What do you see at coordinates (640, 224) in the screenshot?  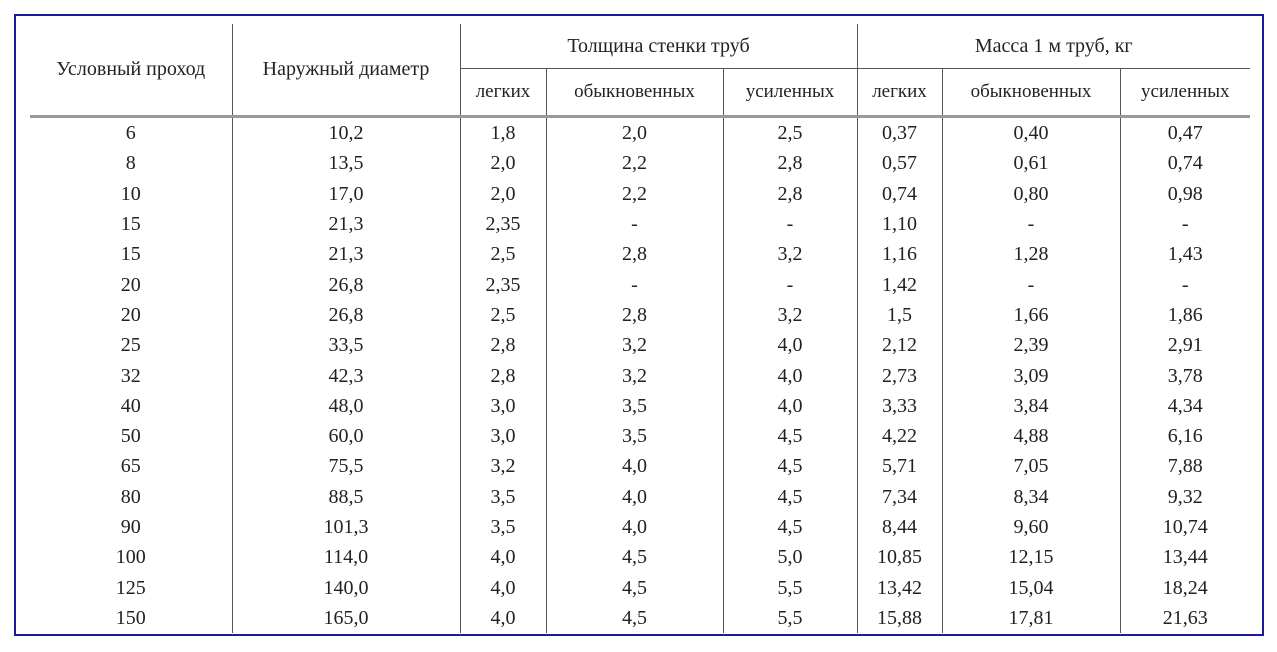 I see `table-row: 15 21,3 2,35- -1,10- -` at bounding box center [640, 224].